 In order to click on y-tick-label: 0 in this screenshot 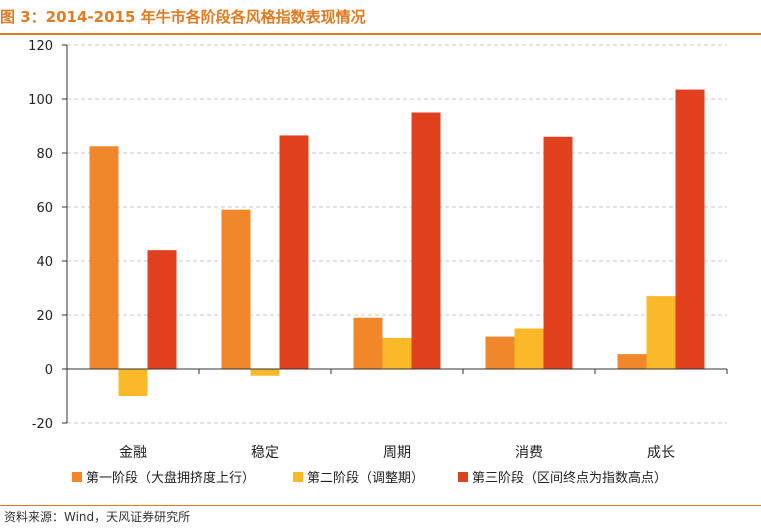, I will do `click(49, 370)`.